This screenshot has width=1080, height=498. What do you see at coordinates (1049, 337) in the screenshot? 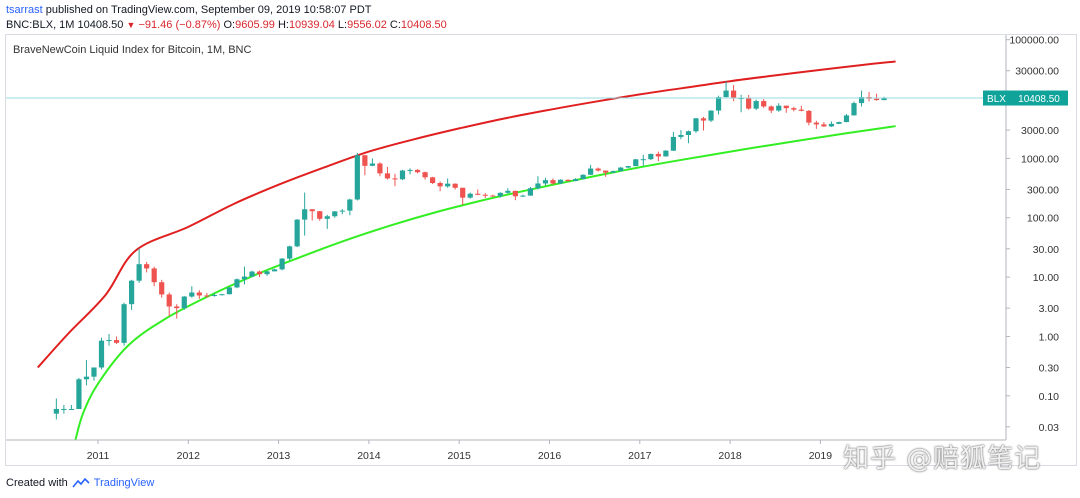
I see `y-tick-label: 1.00` at bounding box center [1049, 337].